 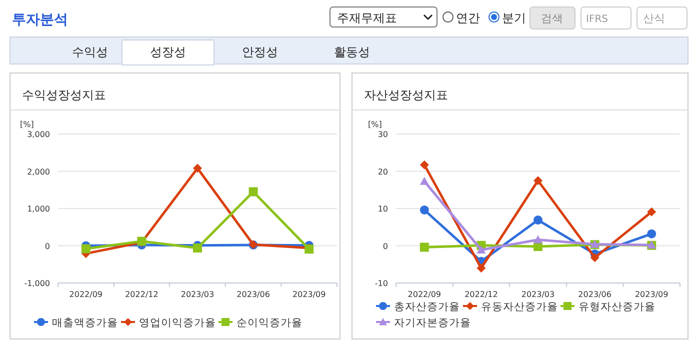 What do you see at coordinates (38, 171) in the screenshot?
I see `y-tick-label: 2,000` at bounding box center [38, 171].